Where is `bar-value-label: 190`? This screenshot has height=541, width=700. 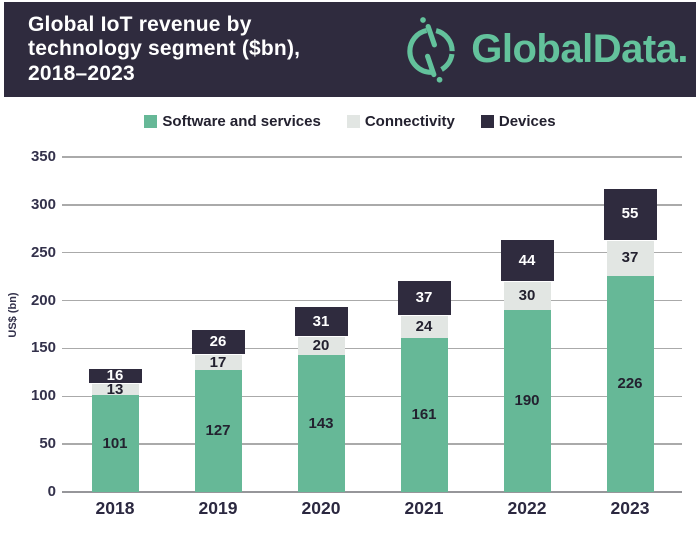 bar-value-label: 190 is located at coordinates (527, 401).